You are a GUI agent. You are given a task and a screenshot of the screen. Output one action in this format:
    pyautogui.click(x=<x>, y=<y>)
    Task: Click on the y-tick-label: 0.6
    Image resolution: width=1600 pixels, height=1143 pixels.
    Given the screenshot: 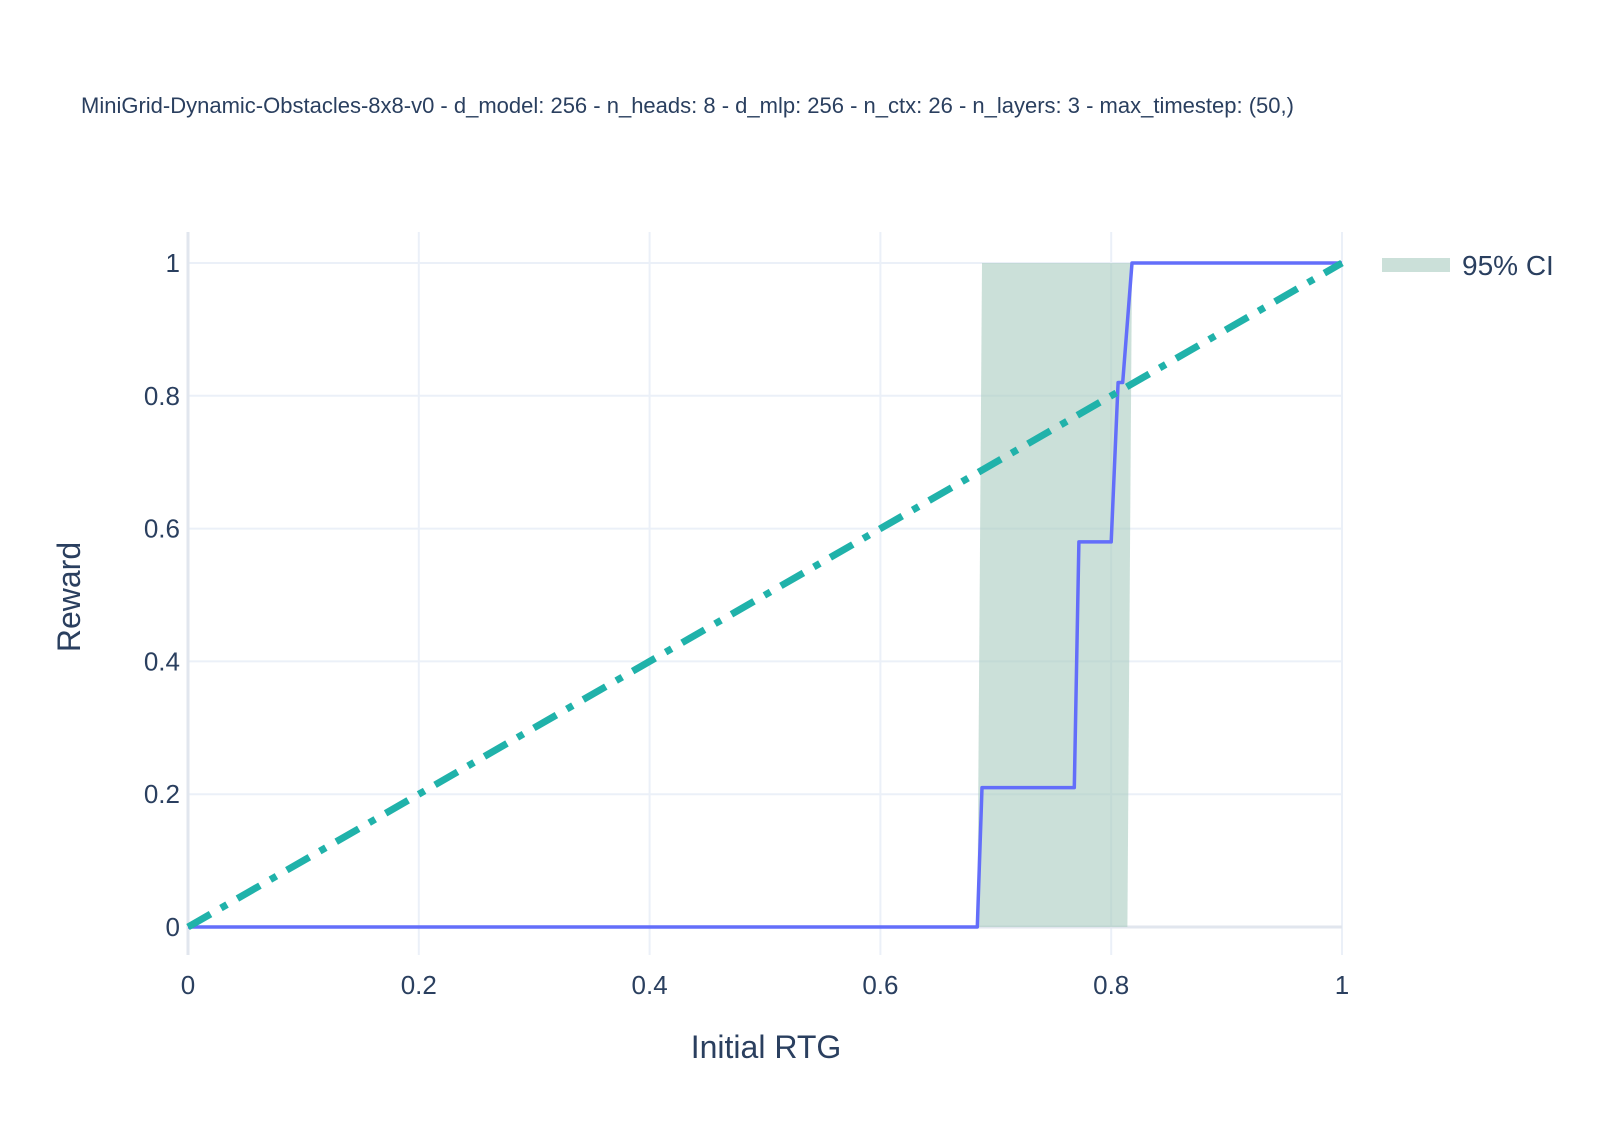 What is the action you would take?
    pyautogui.click(x=162, y=529)
    